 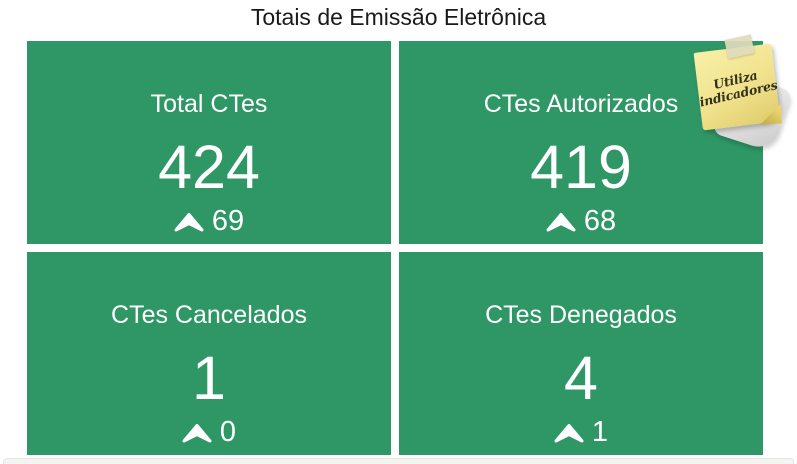 What do you see at coordinates (581, 221) in the screenshot?
I see `kpi-delta-row: 68` at bounding box center [581, 221].